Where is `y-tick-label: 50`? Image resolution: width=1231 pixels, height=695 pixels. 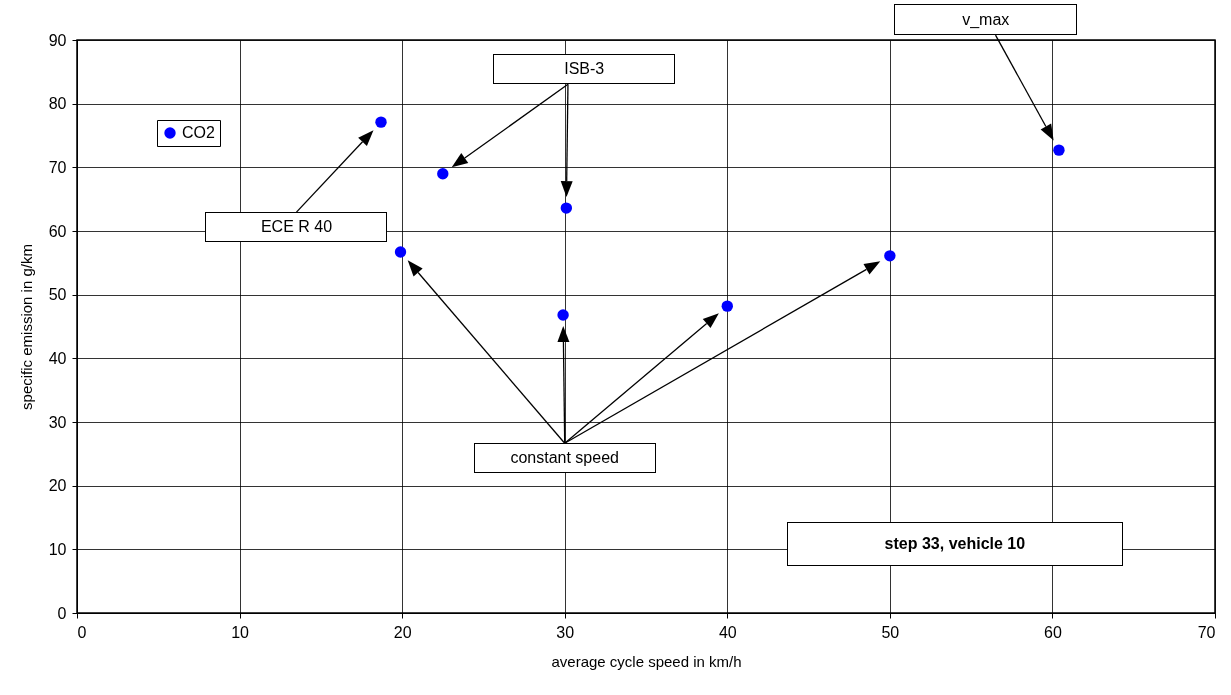
y-tick-label: 50 is located at coordinates (57, 295).